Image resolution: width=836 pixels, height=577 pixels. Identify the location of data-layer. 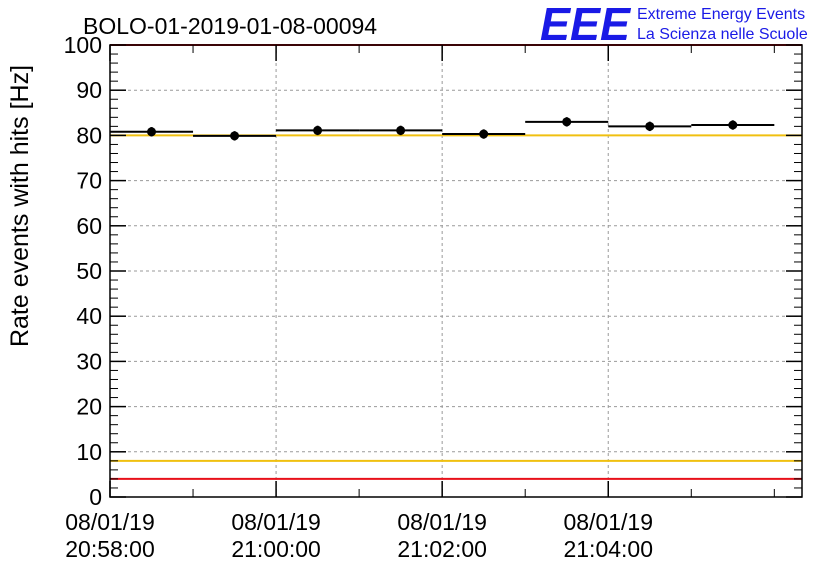
(442, 129).